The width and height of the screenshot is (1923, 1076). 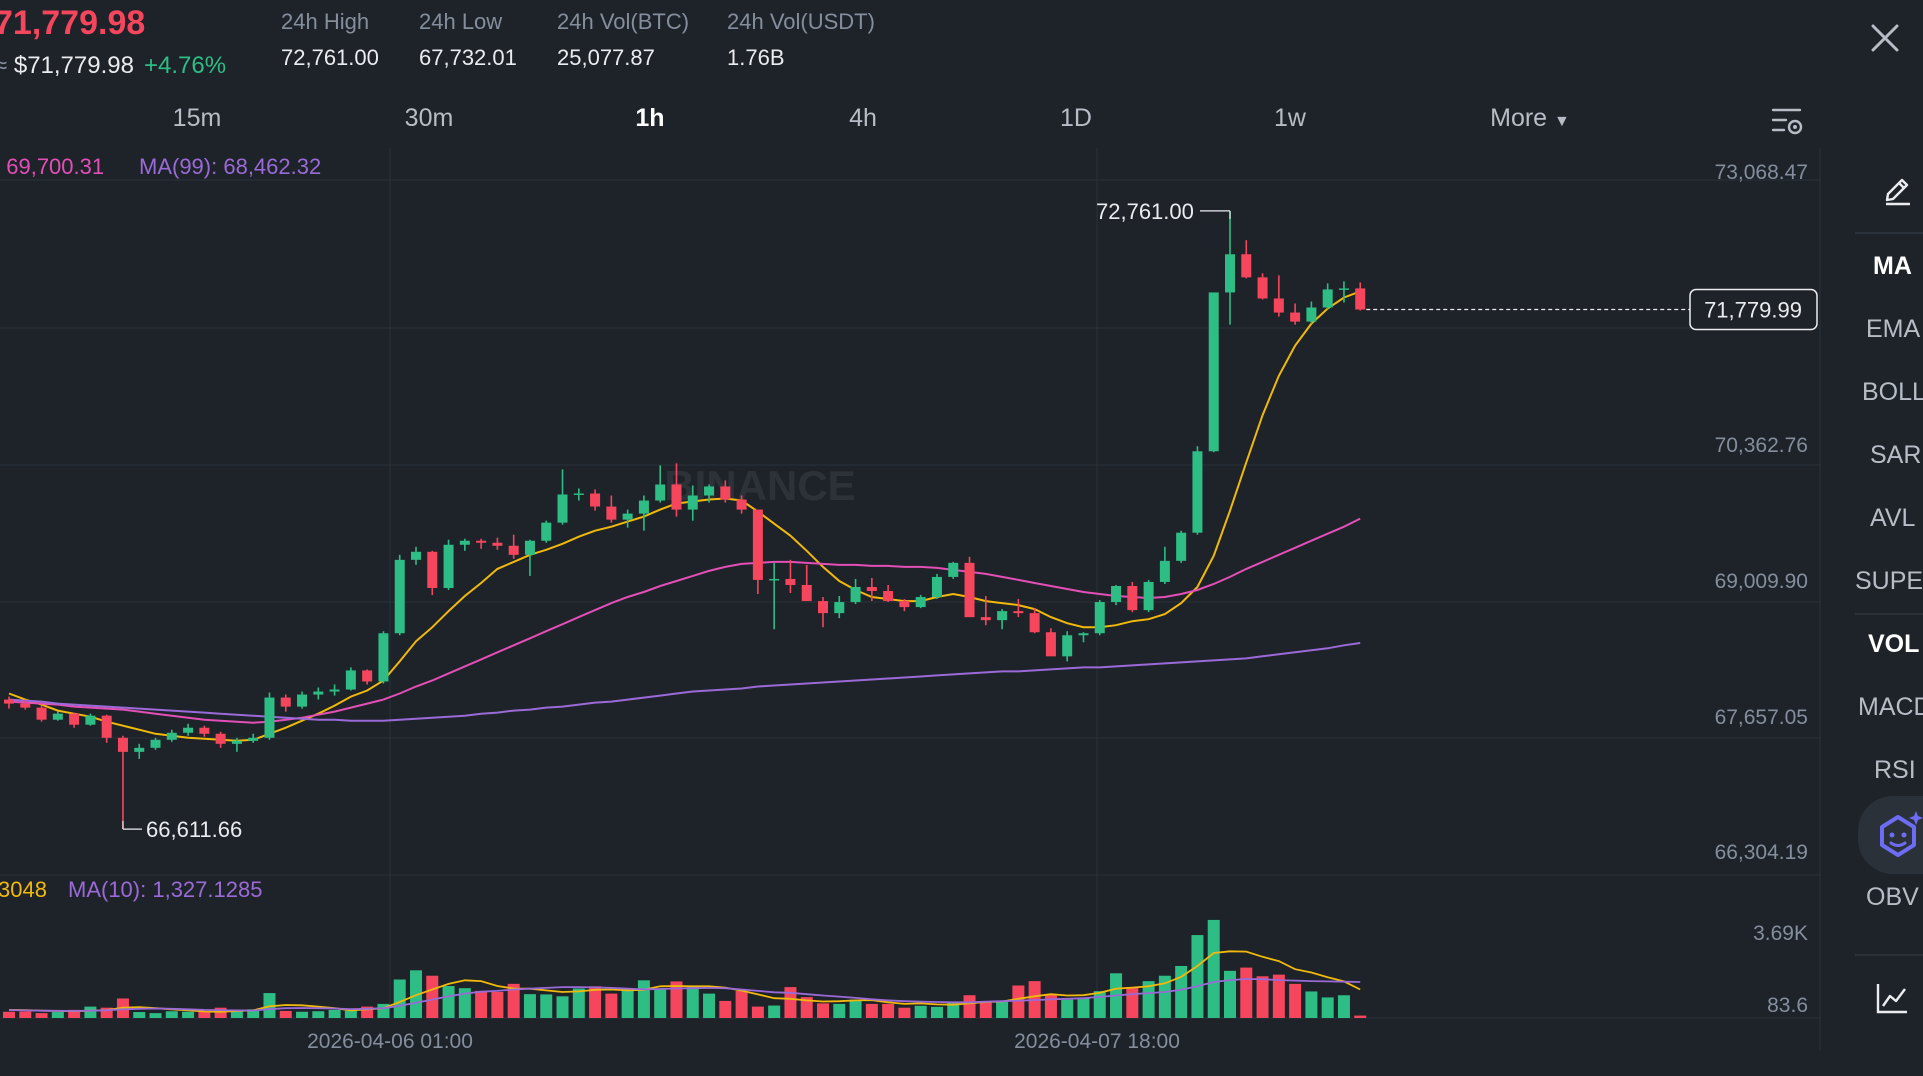 What do you see at coordinates (1761, 445) in the screenshot?
I see `price-axis-label: 70,362.76` at bounding box center [1761, 445].